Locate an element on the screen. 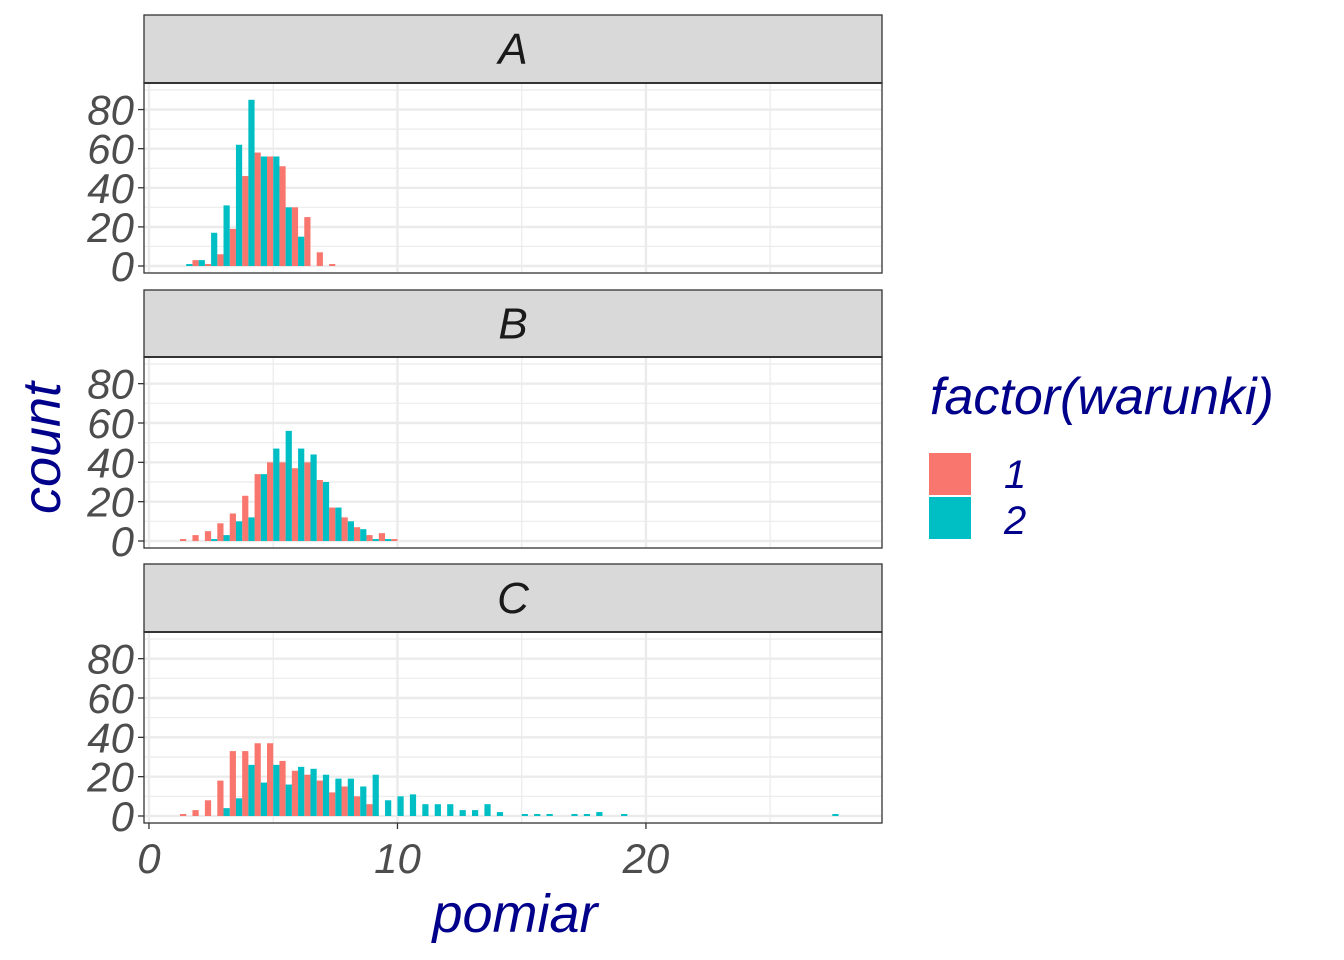 This screenshot has width=1344, height=960. x-tick-label: 10 is located at coordinates (397, 858).